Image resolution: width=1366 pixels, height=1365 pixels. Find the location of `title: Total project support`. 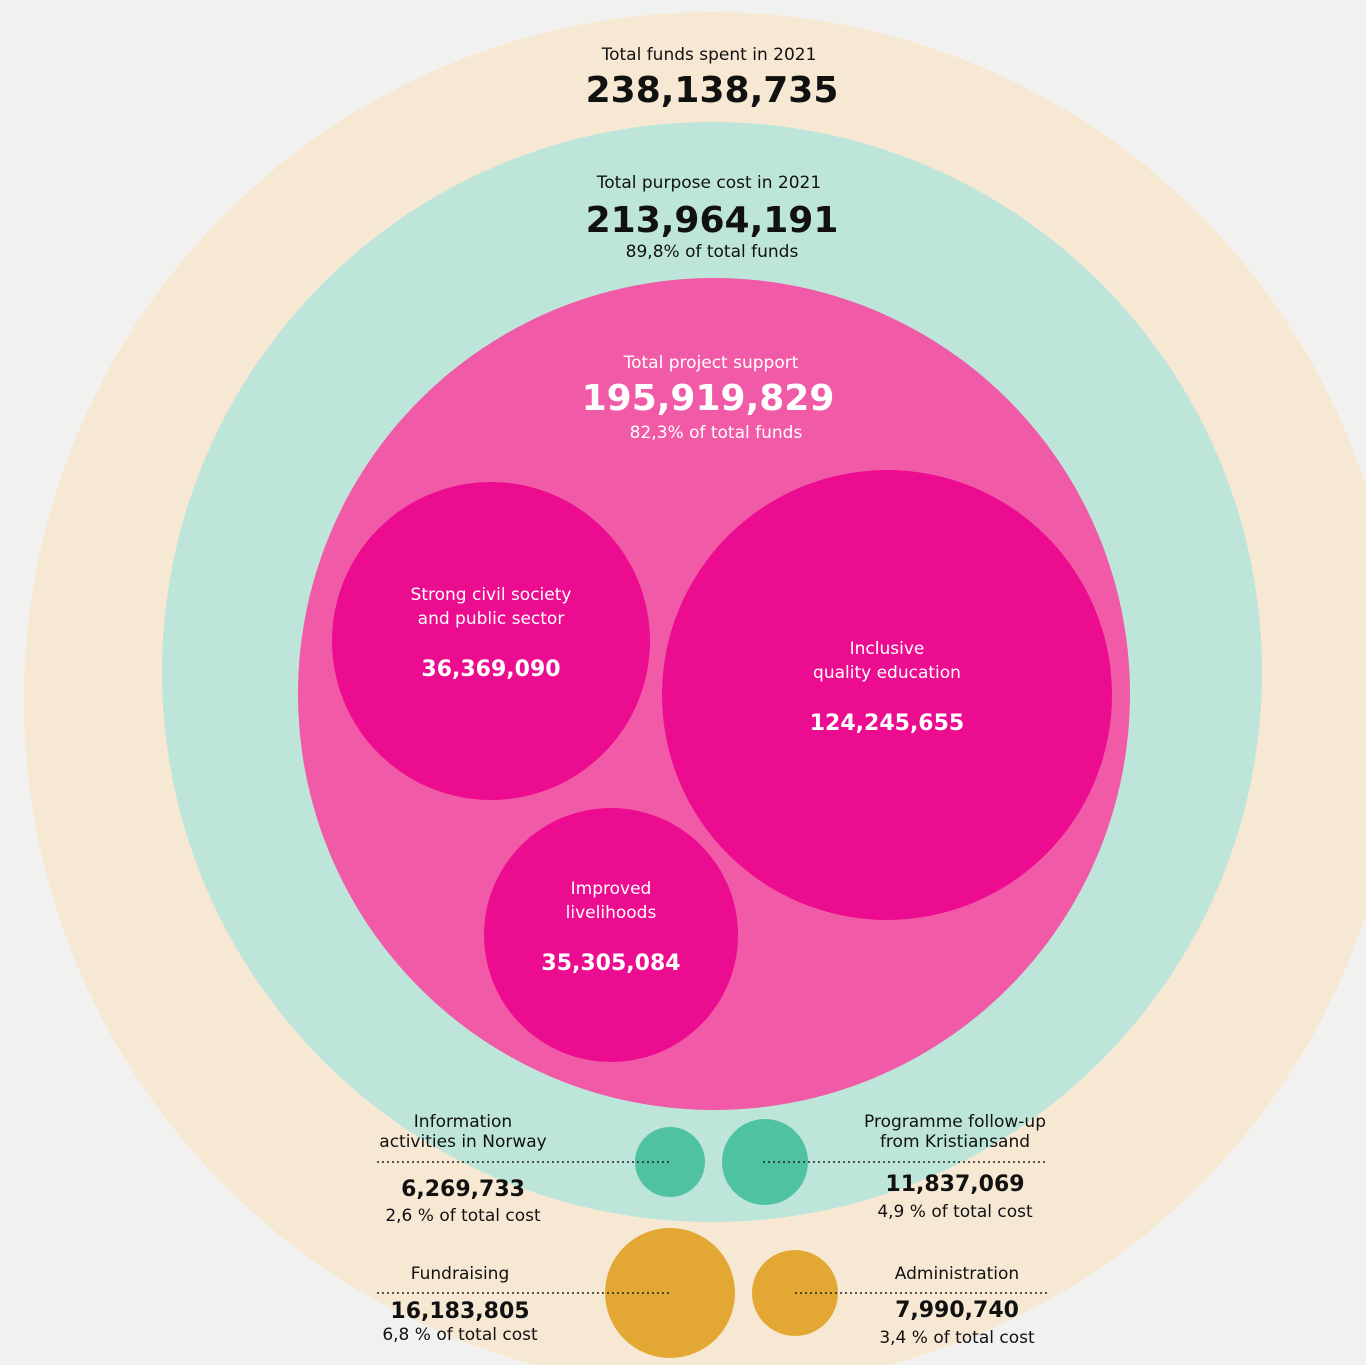

title: Total project support is located at coordinates (711, 363).